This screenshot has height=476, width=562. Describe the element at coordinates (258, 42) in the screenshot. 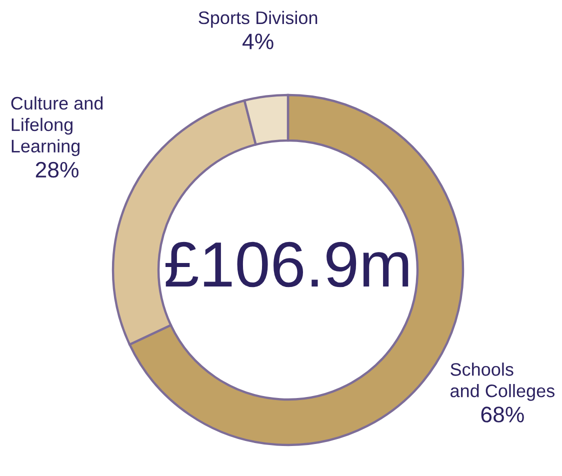

I see `data-label: 4%` at that location.